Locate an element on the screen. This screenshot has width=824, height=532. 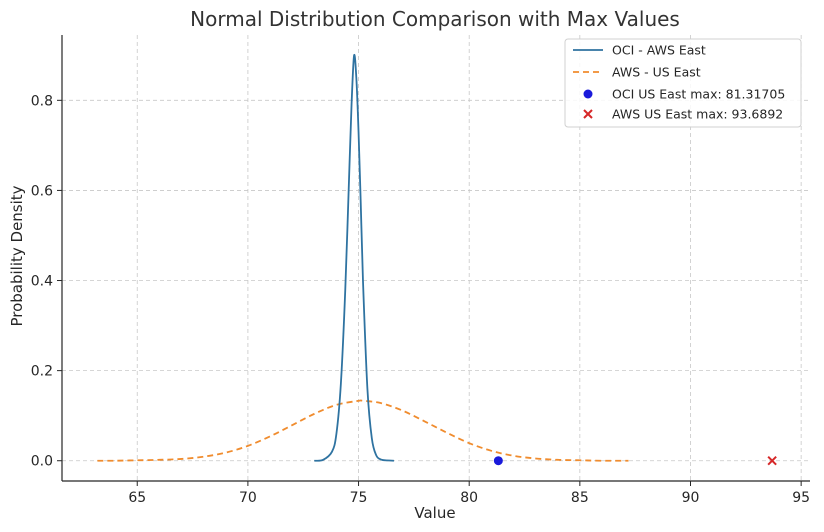
legend-item-aws-us-east: AWS - US East is located at coordinates (637, 72).